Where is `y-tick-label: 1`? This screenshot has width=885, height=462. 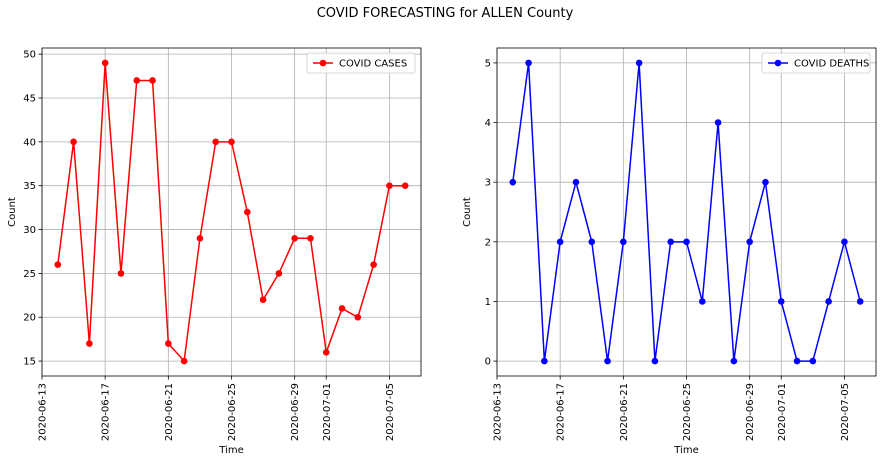
y-tick-label: 1 is located at coordinates (488, 302).